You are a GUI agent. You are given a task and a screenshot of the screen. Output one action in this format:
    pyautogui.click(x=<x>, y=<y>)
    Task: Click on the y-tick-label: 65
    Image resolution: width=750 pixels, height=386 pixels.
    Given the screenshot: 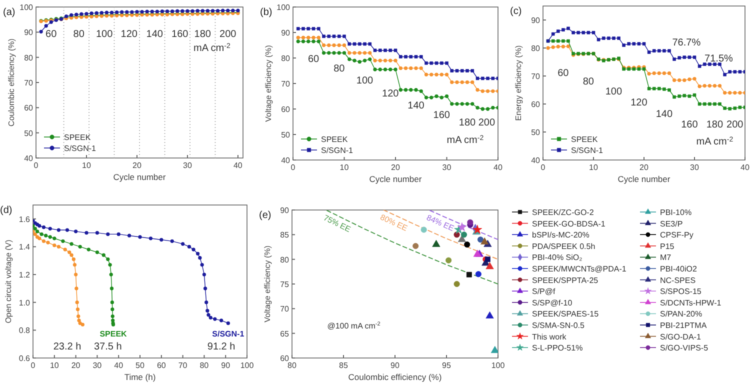 What is the action you would take?
    pyautogui.click(x=285, y=333)
    